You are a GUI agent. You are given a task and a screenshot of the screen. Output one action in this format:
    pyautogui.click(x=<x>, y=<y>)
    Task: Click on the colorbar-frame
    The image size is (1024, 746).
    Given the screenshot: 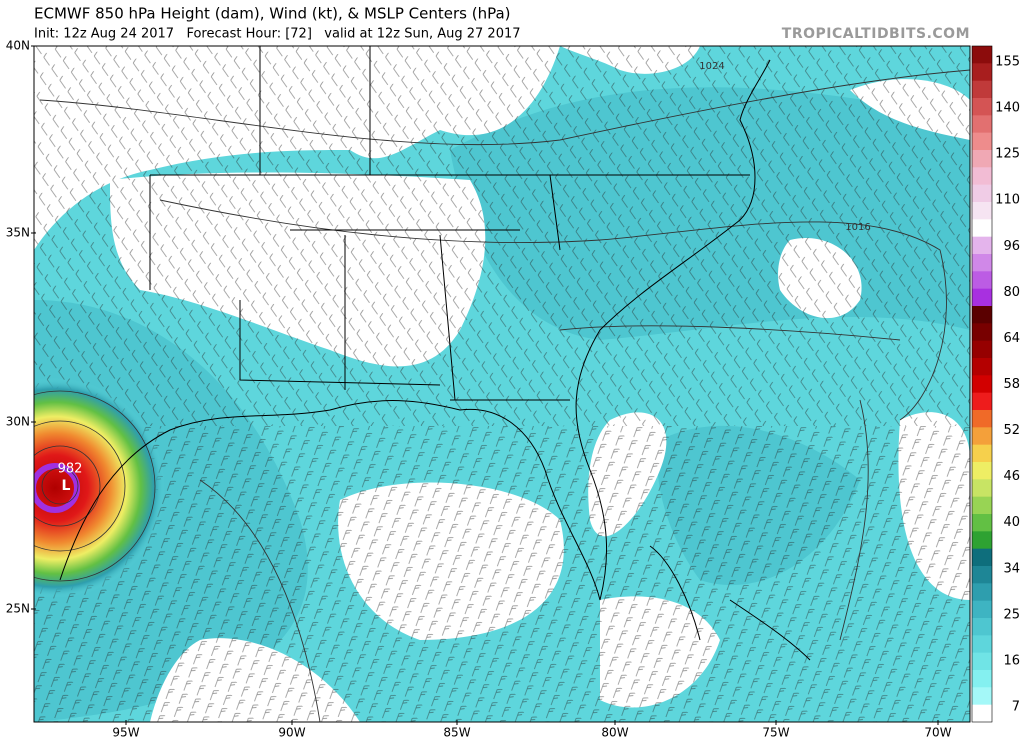 What is the action you would take?
    pyautogui.click(x=982, y=384)
    